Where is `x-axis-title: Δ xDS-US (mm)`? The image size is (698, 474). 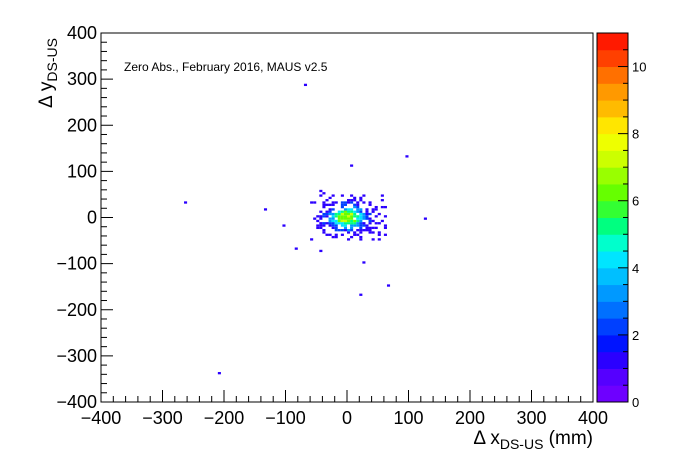 x-axis-title: Δ xDS-US (mm) is located at coordinates (533, 440).